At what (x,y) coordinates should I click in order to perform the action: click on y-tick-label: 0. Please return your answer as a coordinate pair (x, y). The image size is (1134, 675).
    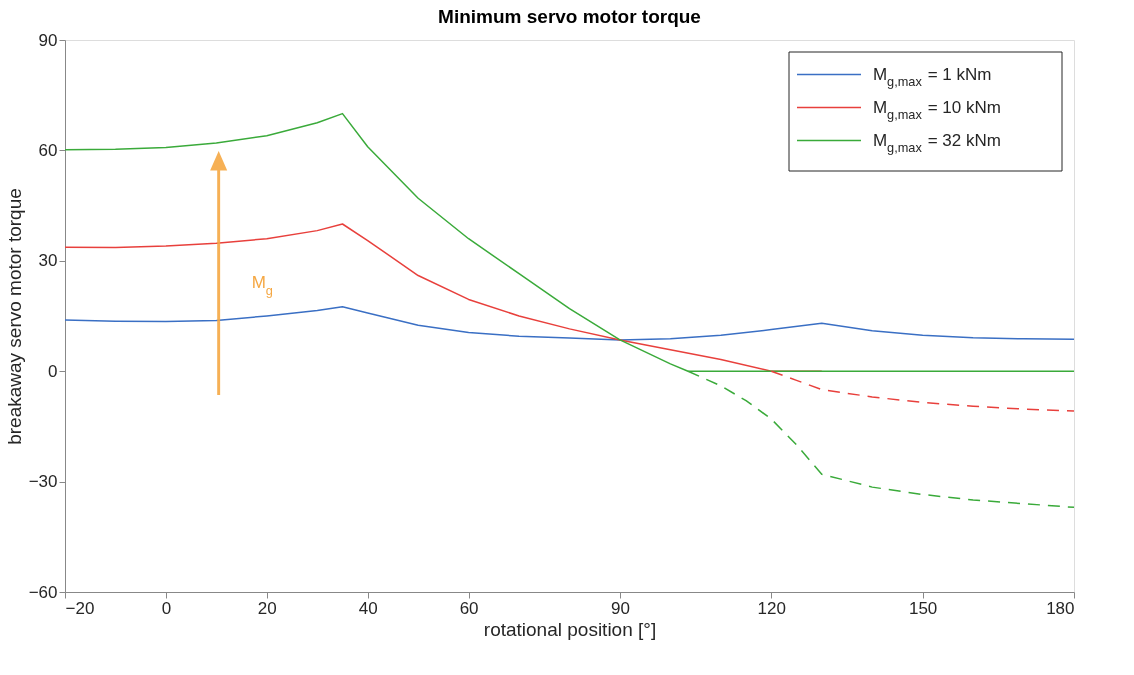
    Looking at the image, I should click on (53, 371).